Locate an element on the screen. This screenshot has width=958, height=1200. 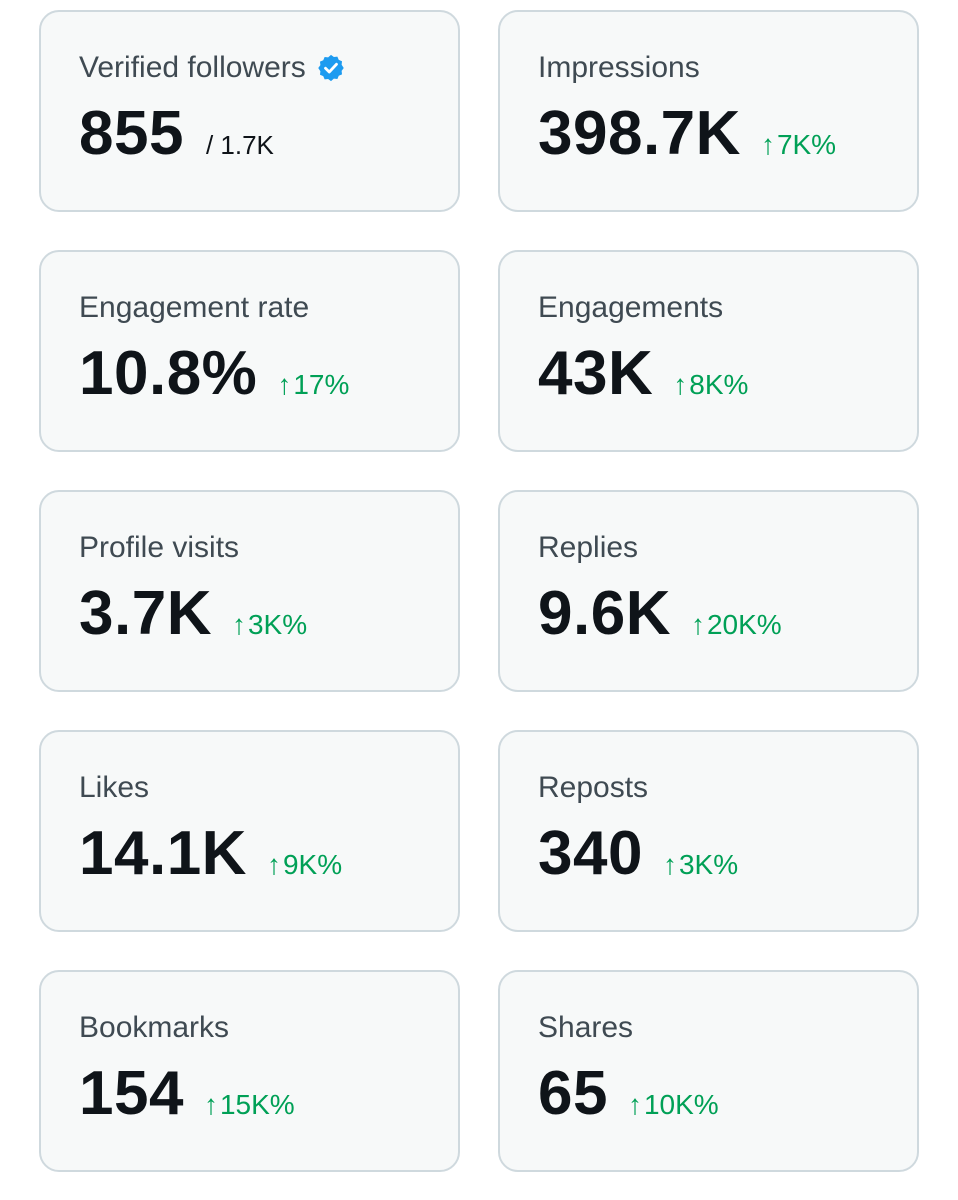
metric-value-row: 9.6K ↑ 20K% is located at coordinates (727, 614).